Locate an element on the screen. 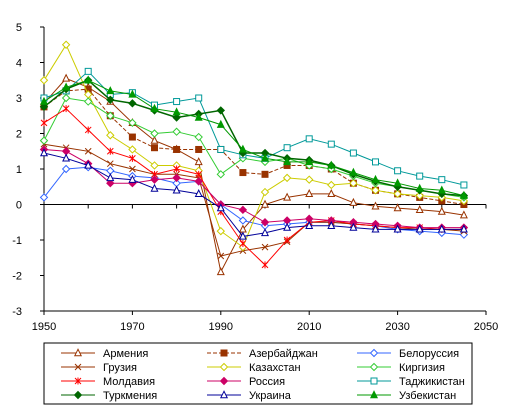 This screenshot has width=517, height=415. legend-label-туркмения: Туркмения is located at coordinates (130, 396).